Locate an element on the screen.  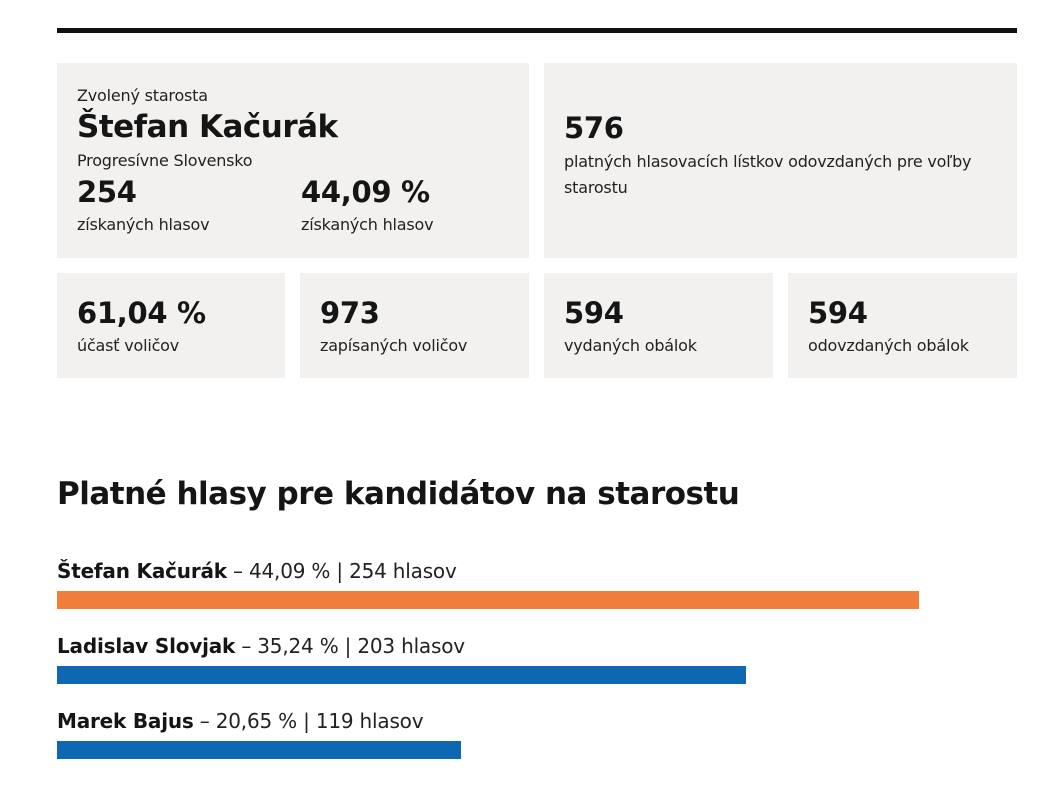
stat-card-registered: 973 zapísaných voličov is located at coordinates (414, 325).